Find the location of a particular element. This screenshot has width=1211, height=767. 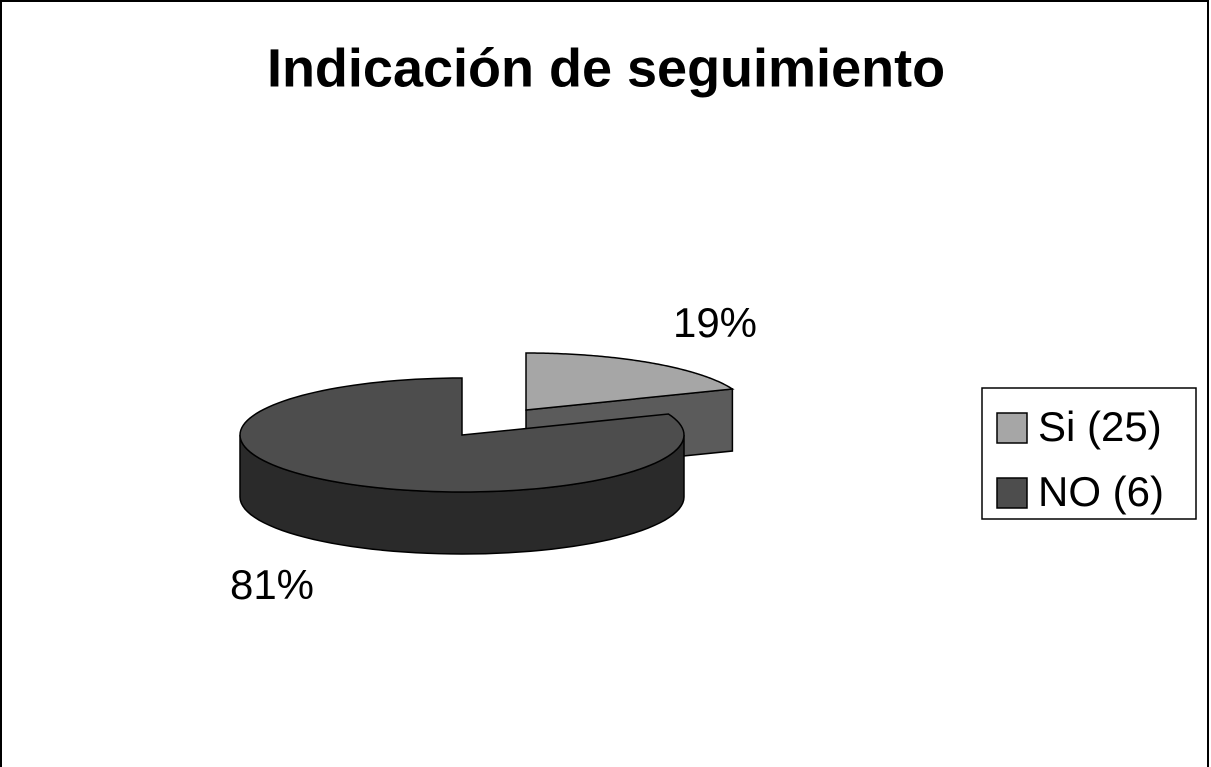

legend-label: NO (6) is located at coordinates (1101, 491).